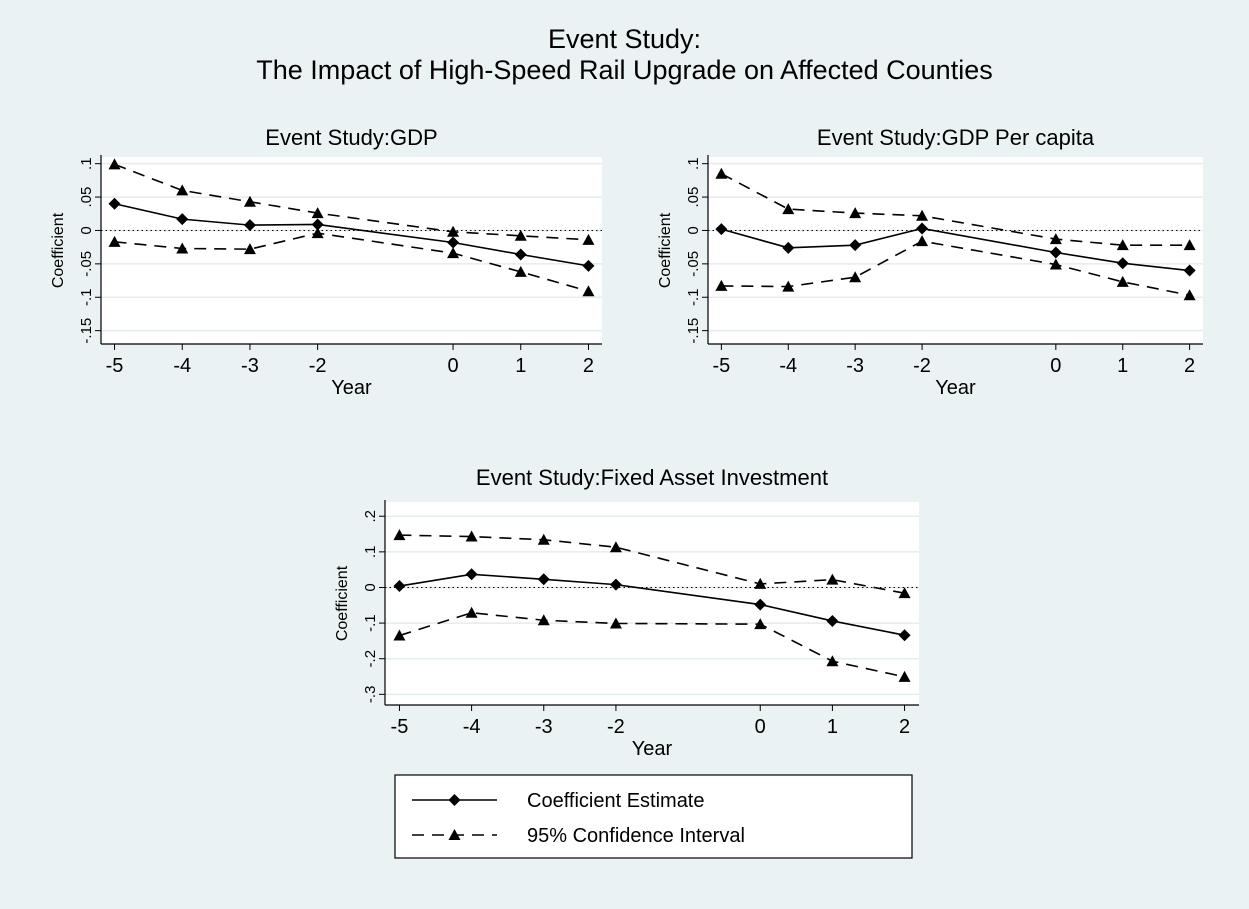 This screenshot has width=1249, height=909. I want to click on y-tick-label: .05, so click(86, 197).